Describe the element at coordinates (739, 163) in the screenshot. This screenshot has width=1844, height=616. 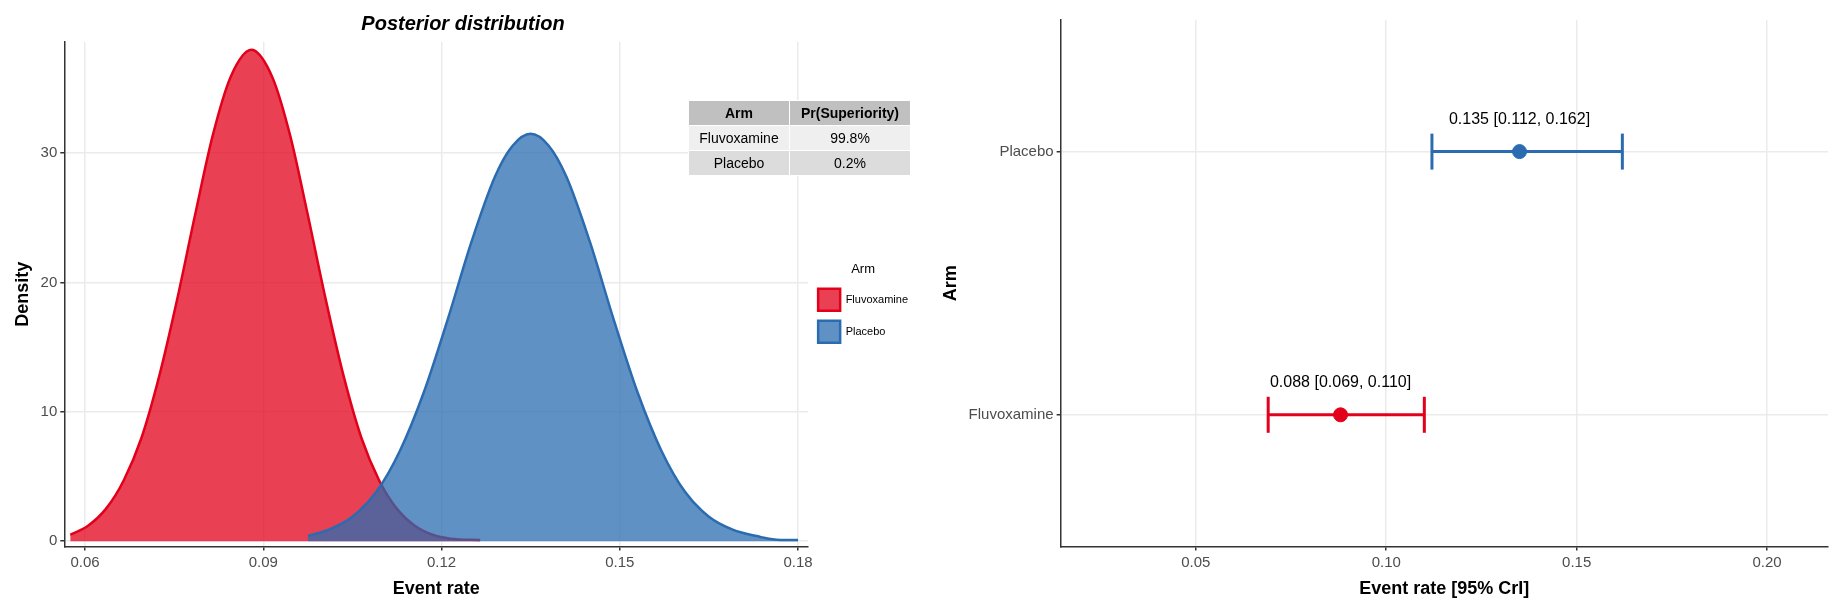
I see `annotation: Placebo` at that location.